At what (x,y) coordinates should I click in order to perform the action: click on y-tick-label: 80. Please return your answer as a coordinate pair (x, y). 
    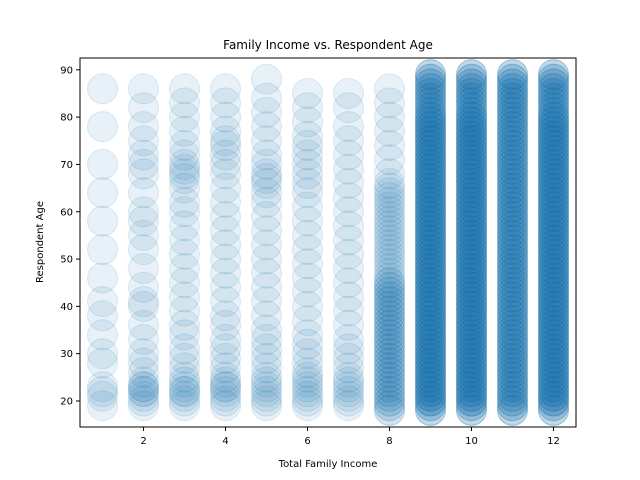
    Looking at the image, I should click on (66, 118).